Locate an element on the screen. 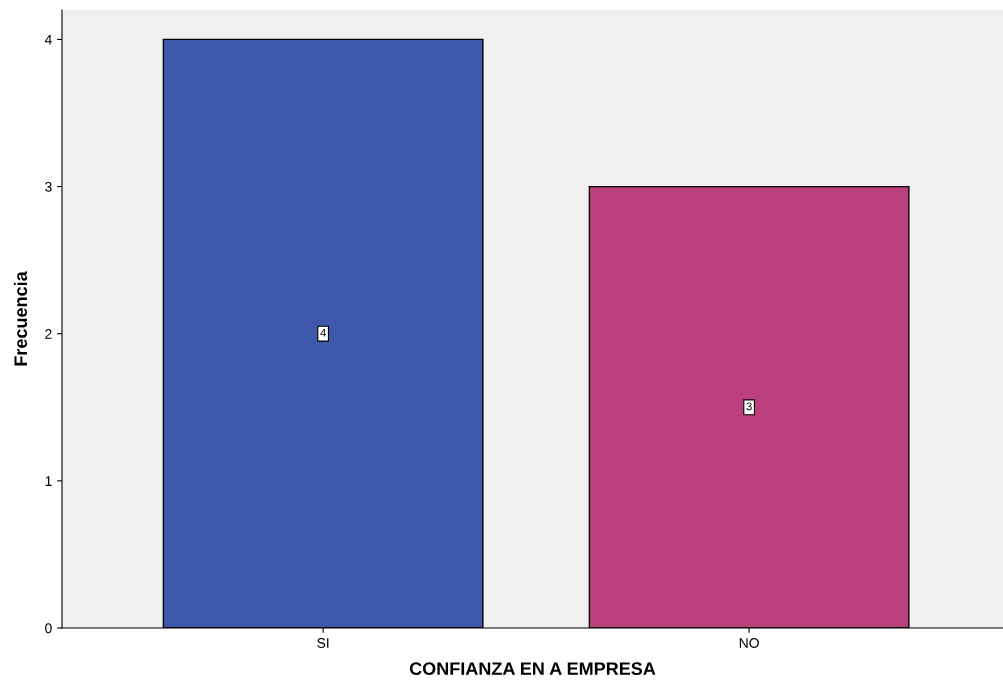  x-axis-title: CONFIANZA EN A EMPRESA is located at coordinates (532, 669).